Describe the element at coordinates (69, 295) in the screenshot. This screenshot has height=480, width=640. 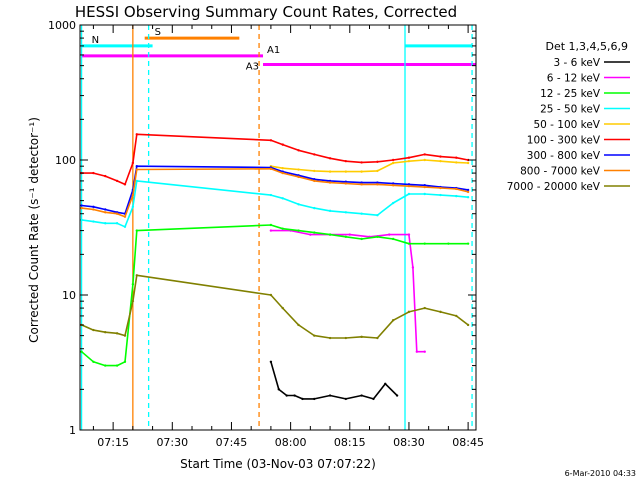
I see `y-tick-label-1: 10` at that location.